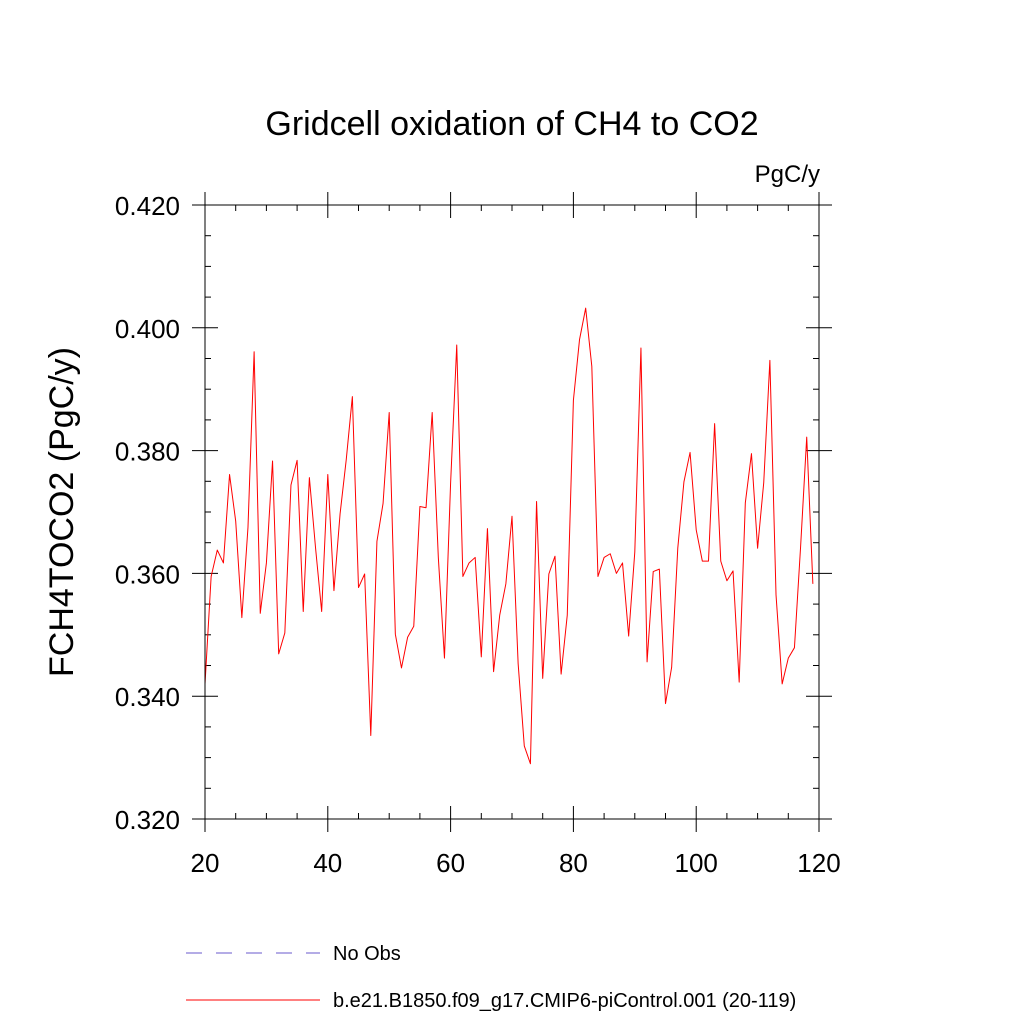  Describe the element at coordinates (147, 697) in the screenshot. I see `y-tick-label: 0.340` at that location.